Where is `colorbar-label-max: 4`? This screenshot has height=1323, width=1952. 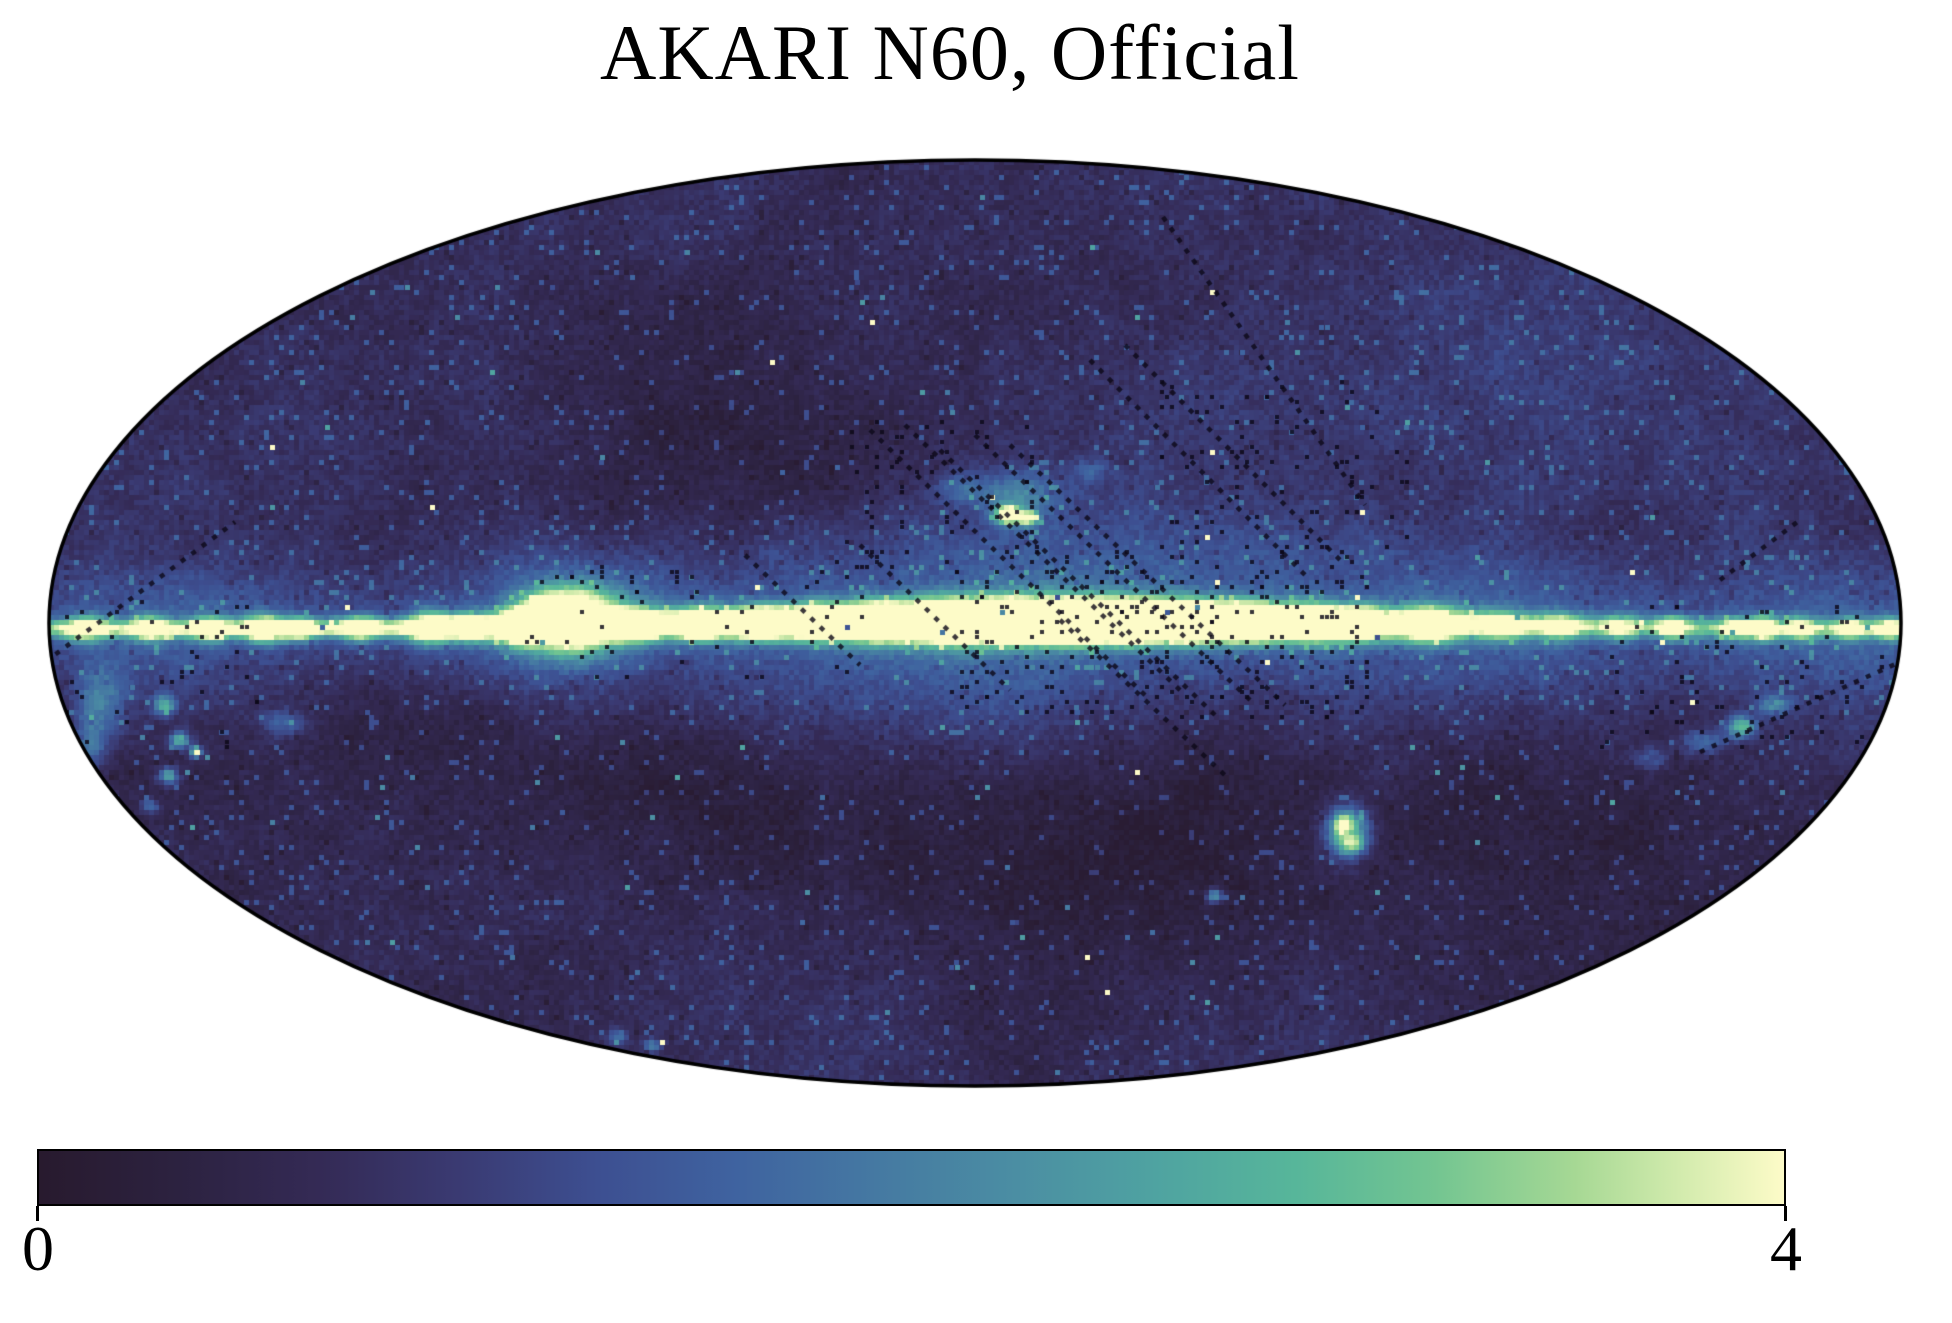 colorbar-label-max: 4 is located at coordinates (1786, 1248).